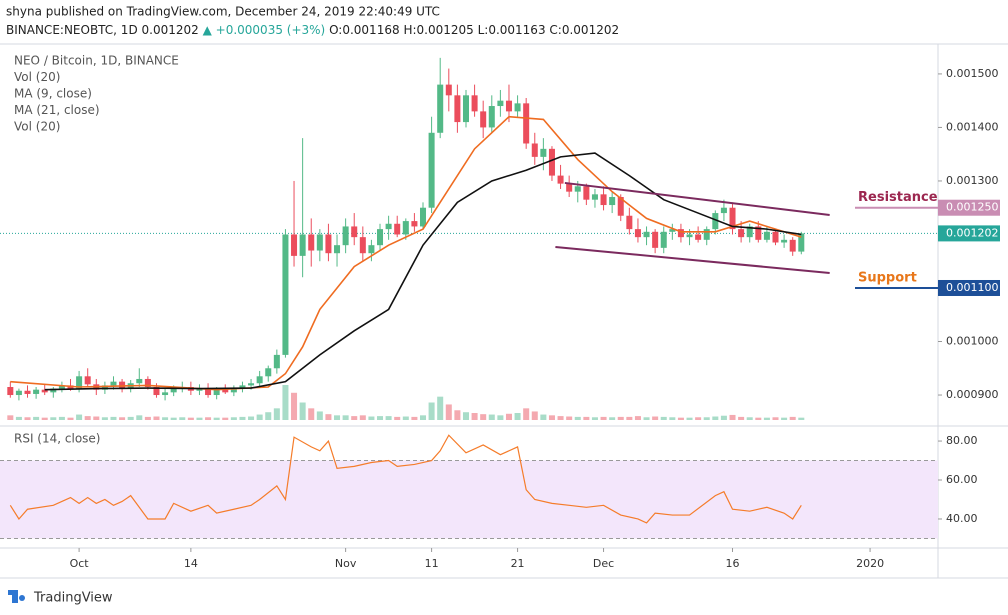 The height and width of the screenshot is (615, 1008). What do you see at coordinates (962, 440) in the screenshot?
I see `y-tick-label: 80.00` at bounding box center [962, 440].